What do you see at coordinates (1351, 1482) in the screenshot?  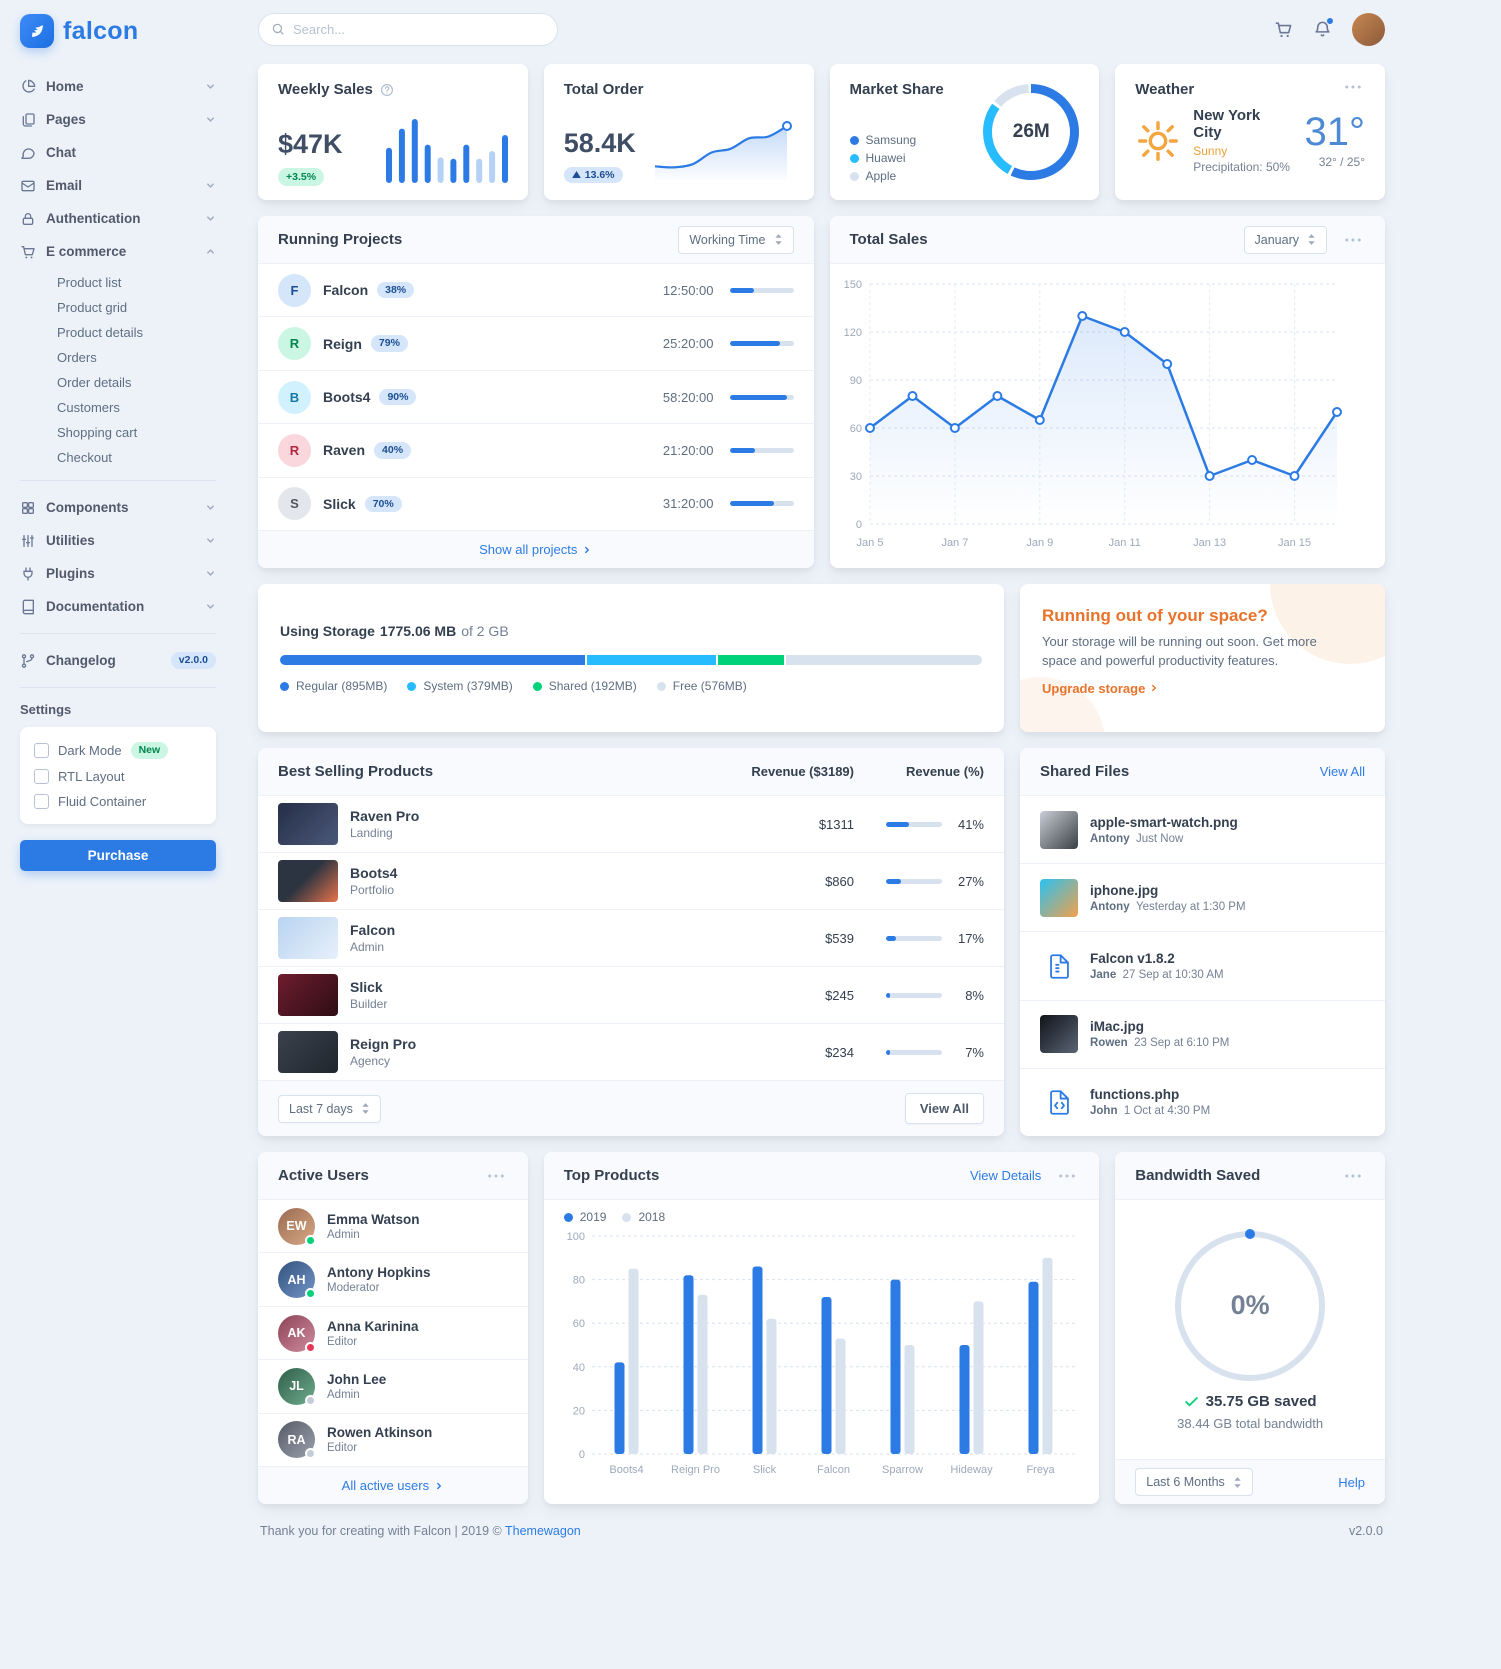 I see `help-link: Help` at bounding box center [1351, 1482].